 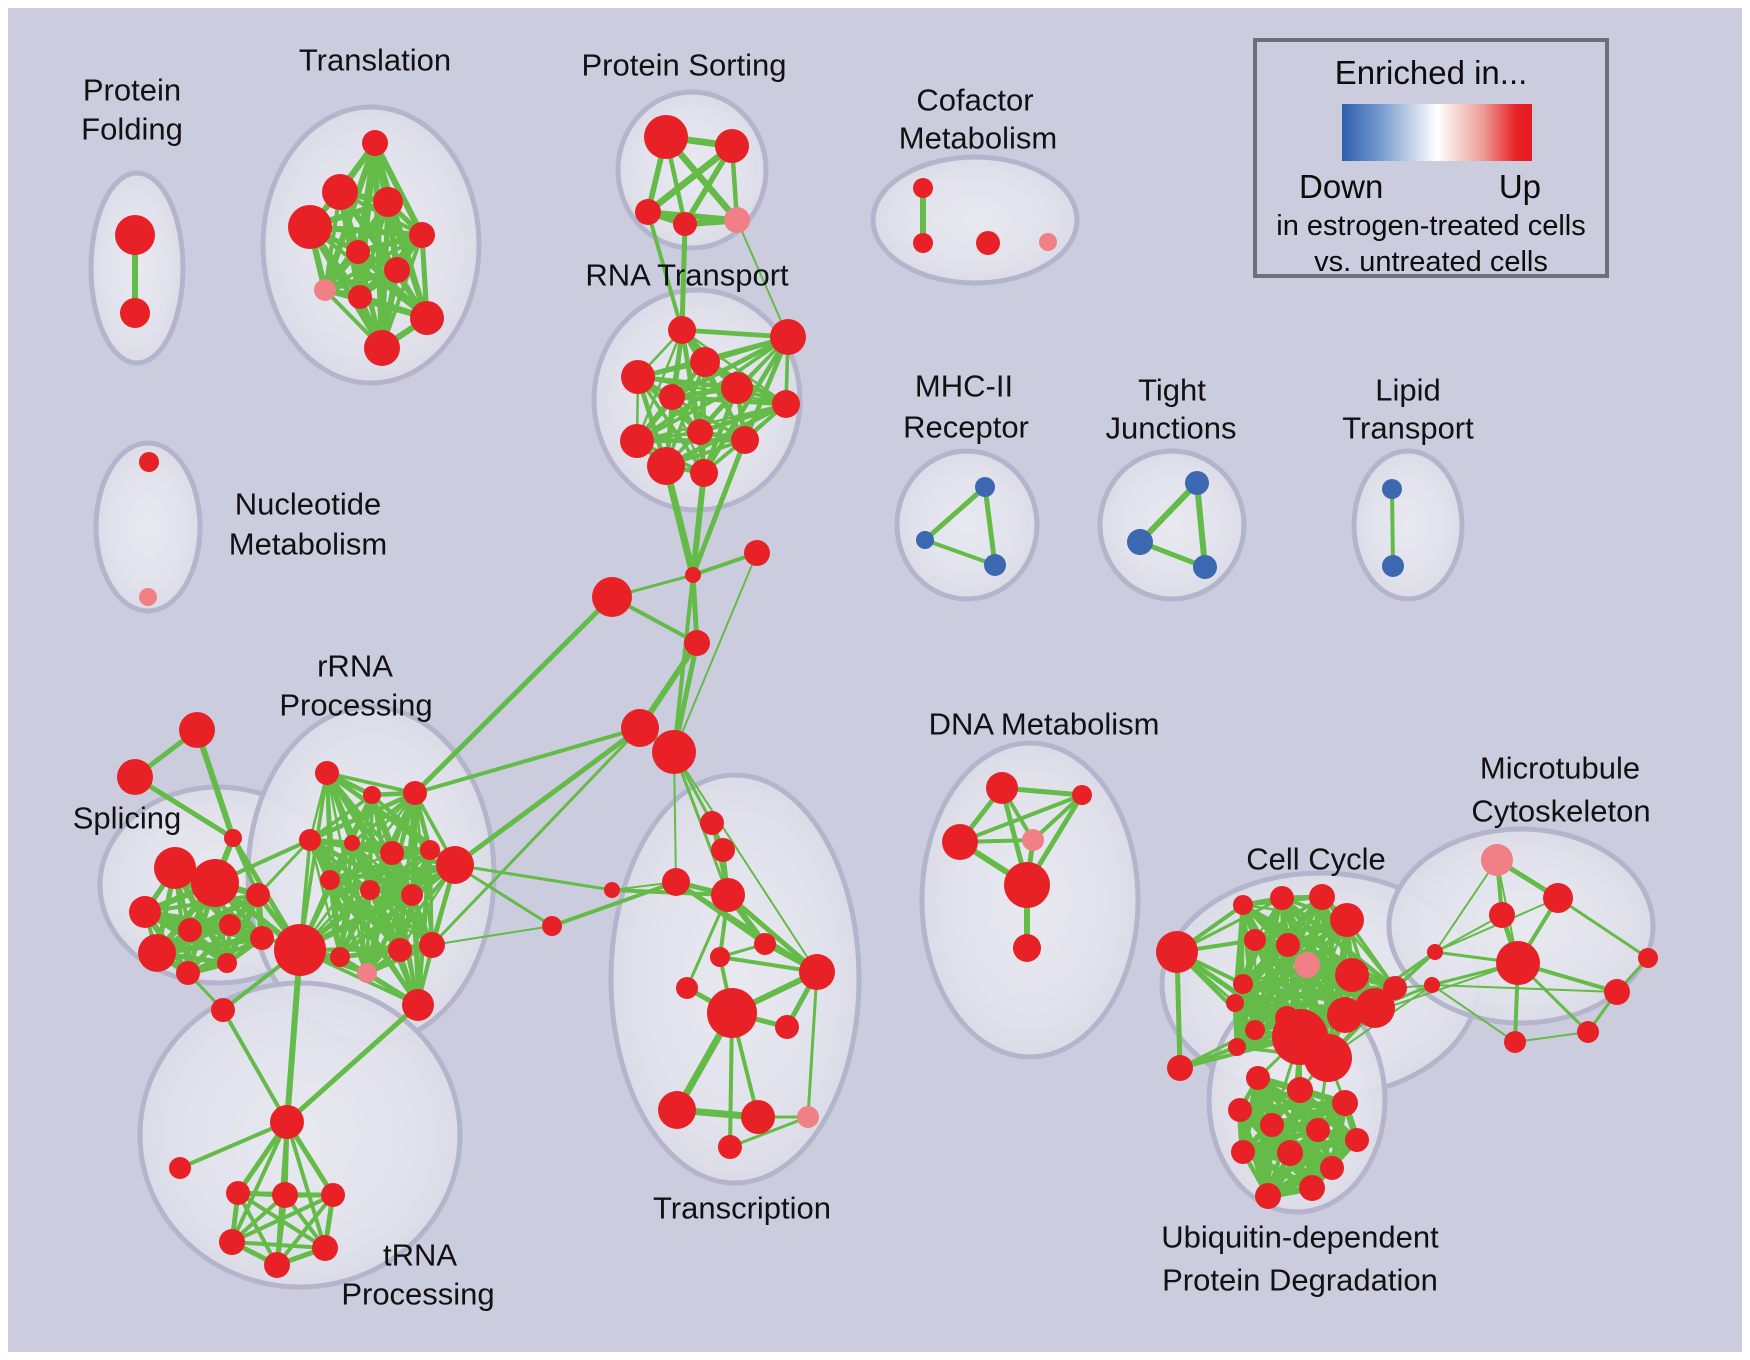 I want to click on node-ps2, so click(x=732, y=146).